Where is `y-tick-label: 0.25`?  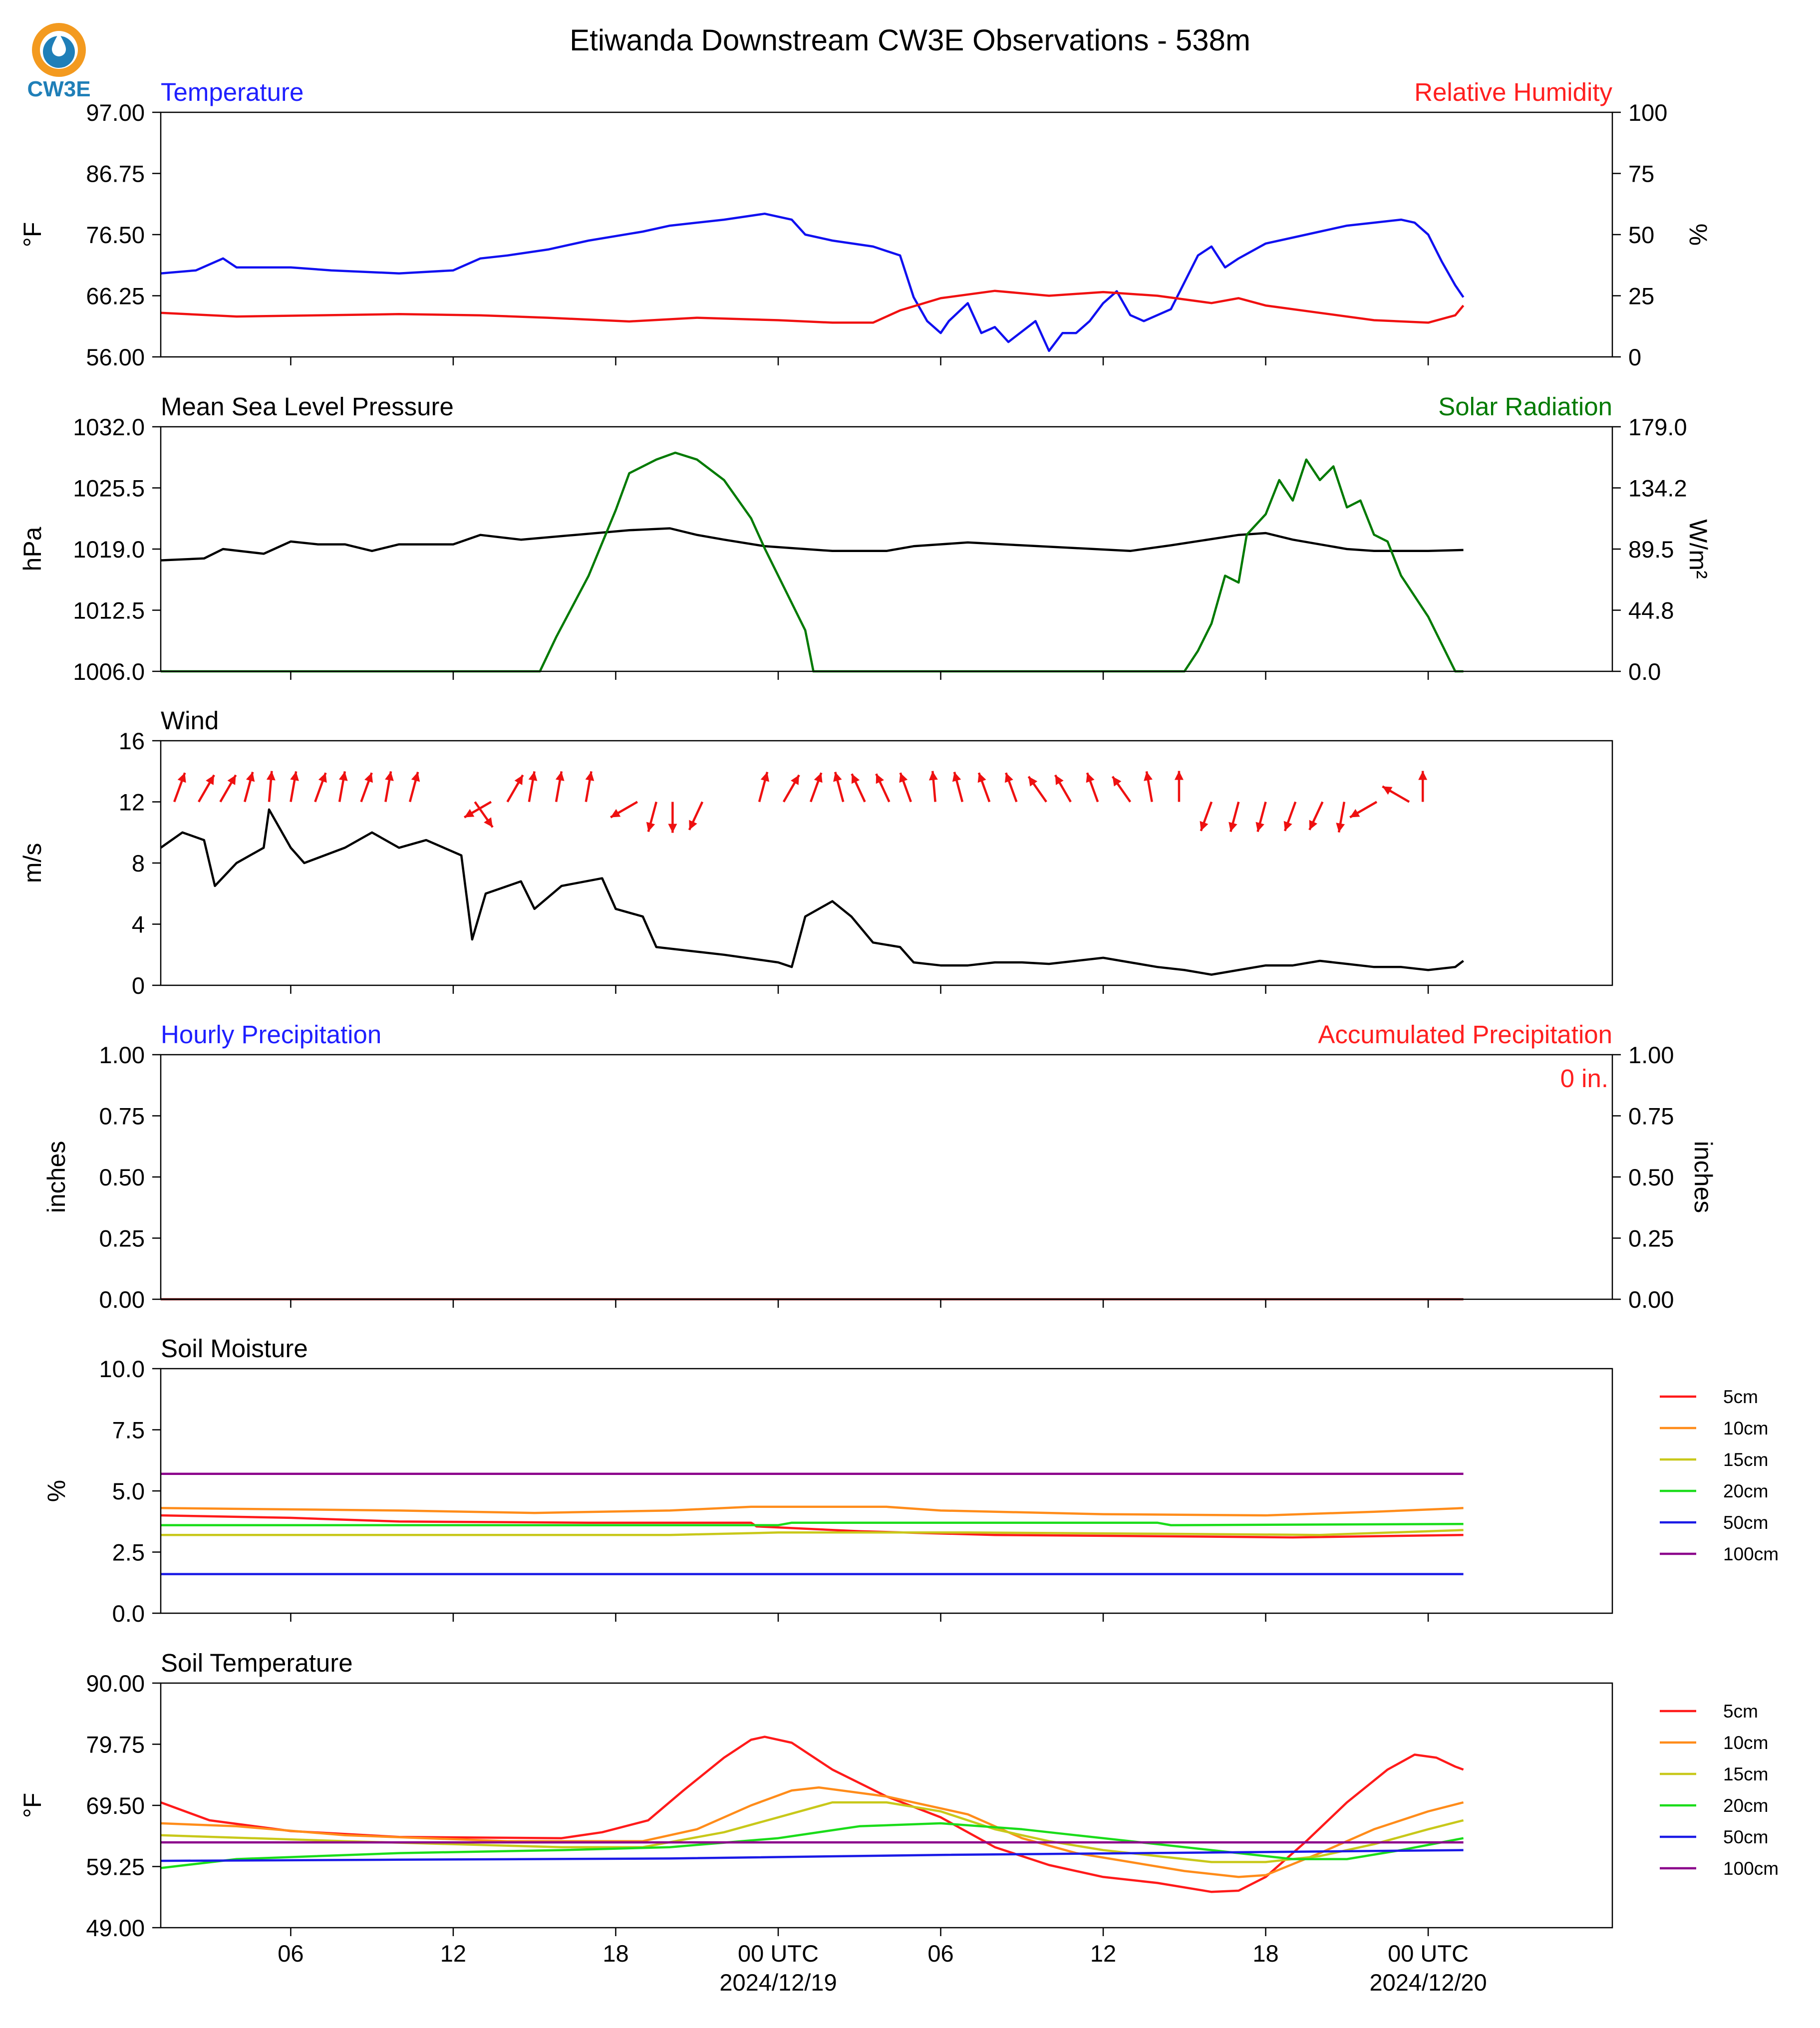
y-tick-label: 0.25 is located at coordinates (122, 1238).